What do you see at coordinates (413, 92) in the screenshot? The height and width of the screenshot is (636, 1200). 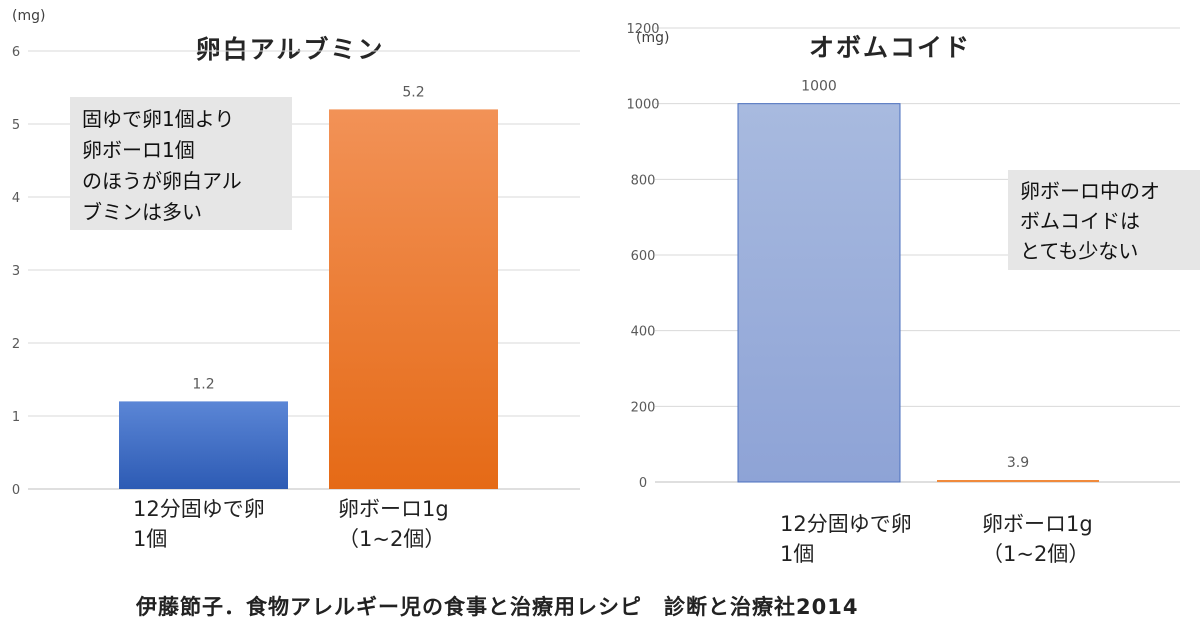 I see `data-label: 5.2` at bounding box center [413, 92].